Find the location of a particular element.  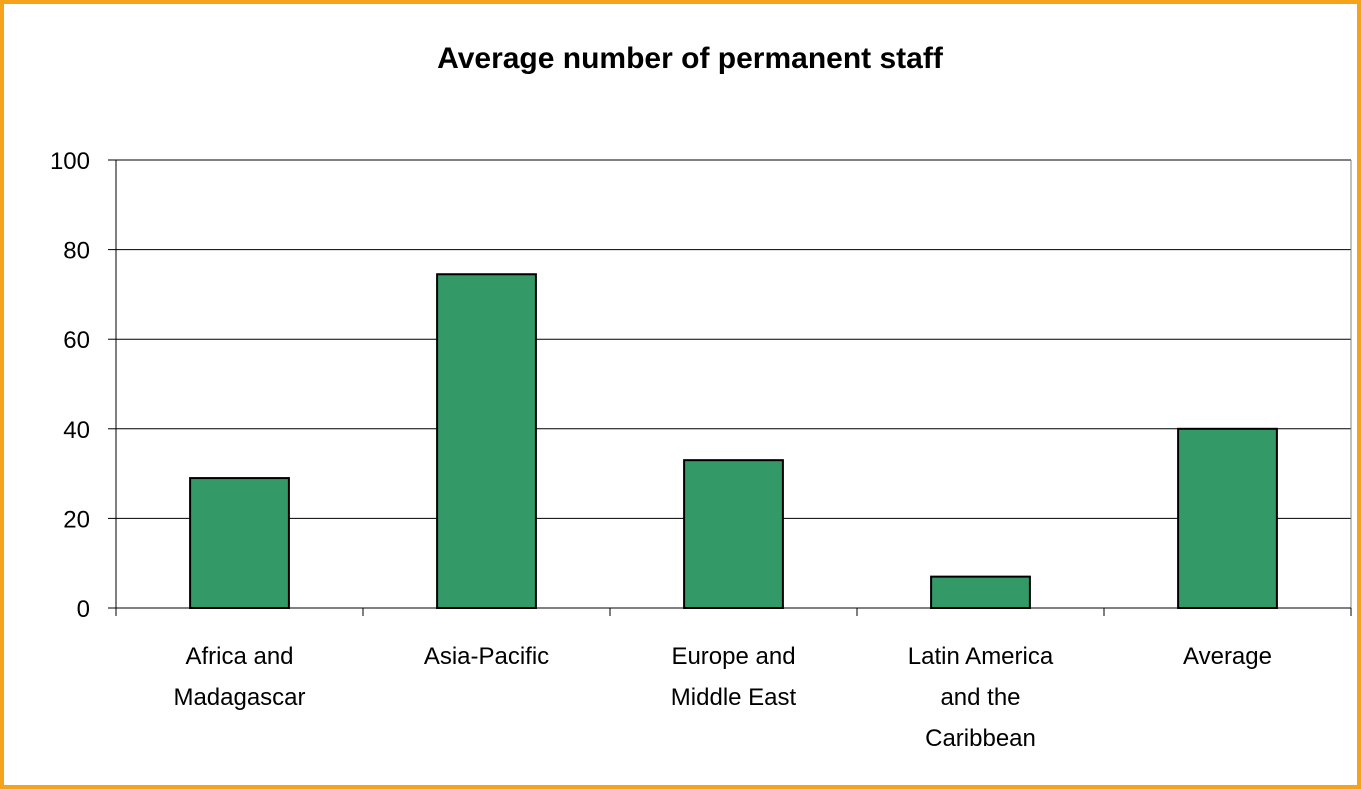

y-tick-label: 80 is located at coordinates (76, 251).